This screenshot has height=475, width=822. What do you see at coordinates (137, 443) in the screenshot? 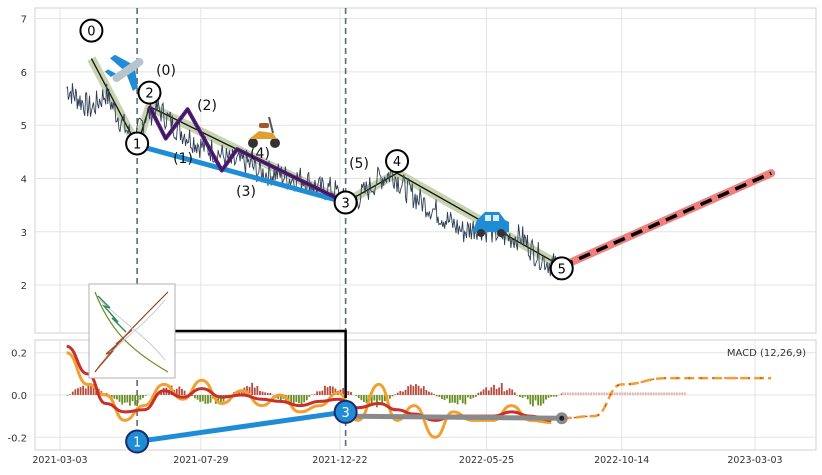
I see `macd-wave-marker-label: 1` at bounding box center [137, 443].